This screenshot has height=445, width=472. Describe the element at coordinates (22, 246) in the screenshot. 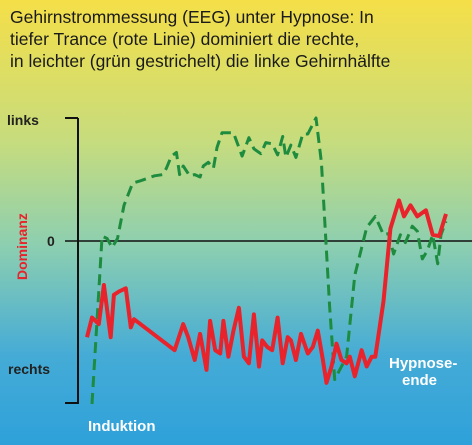

I see `y-axis-title: Dominanz` at that location.